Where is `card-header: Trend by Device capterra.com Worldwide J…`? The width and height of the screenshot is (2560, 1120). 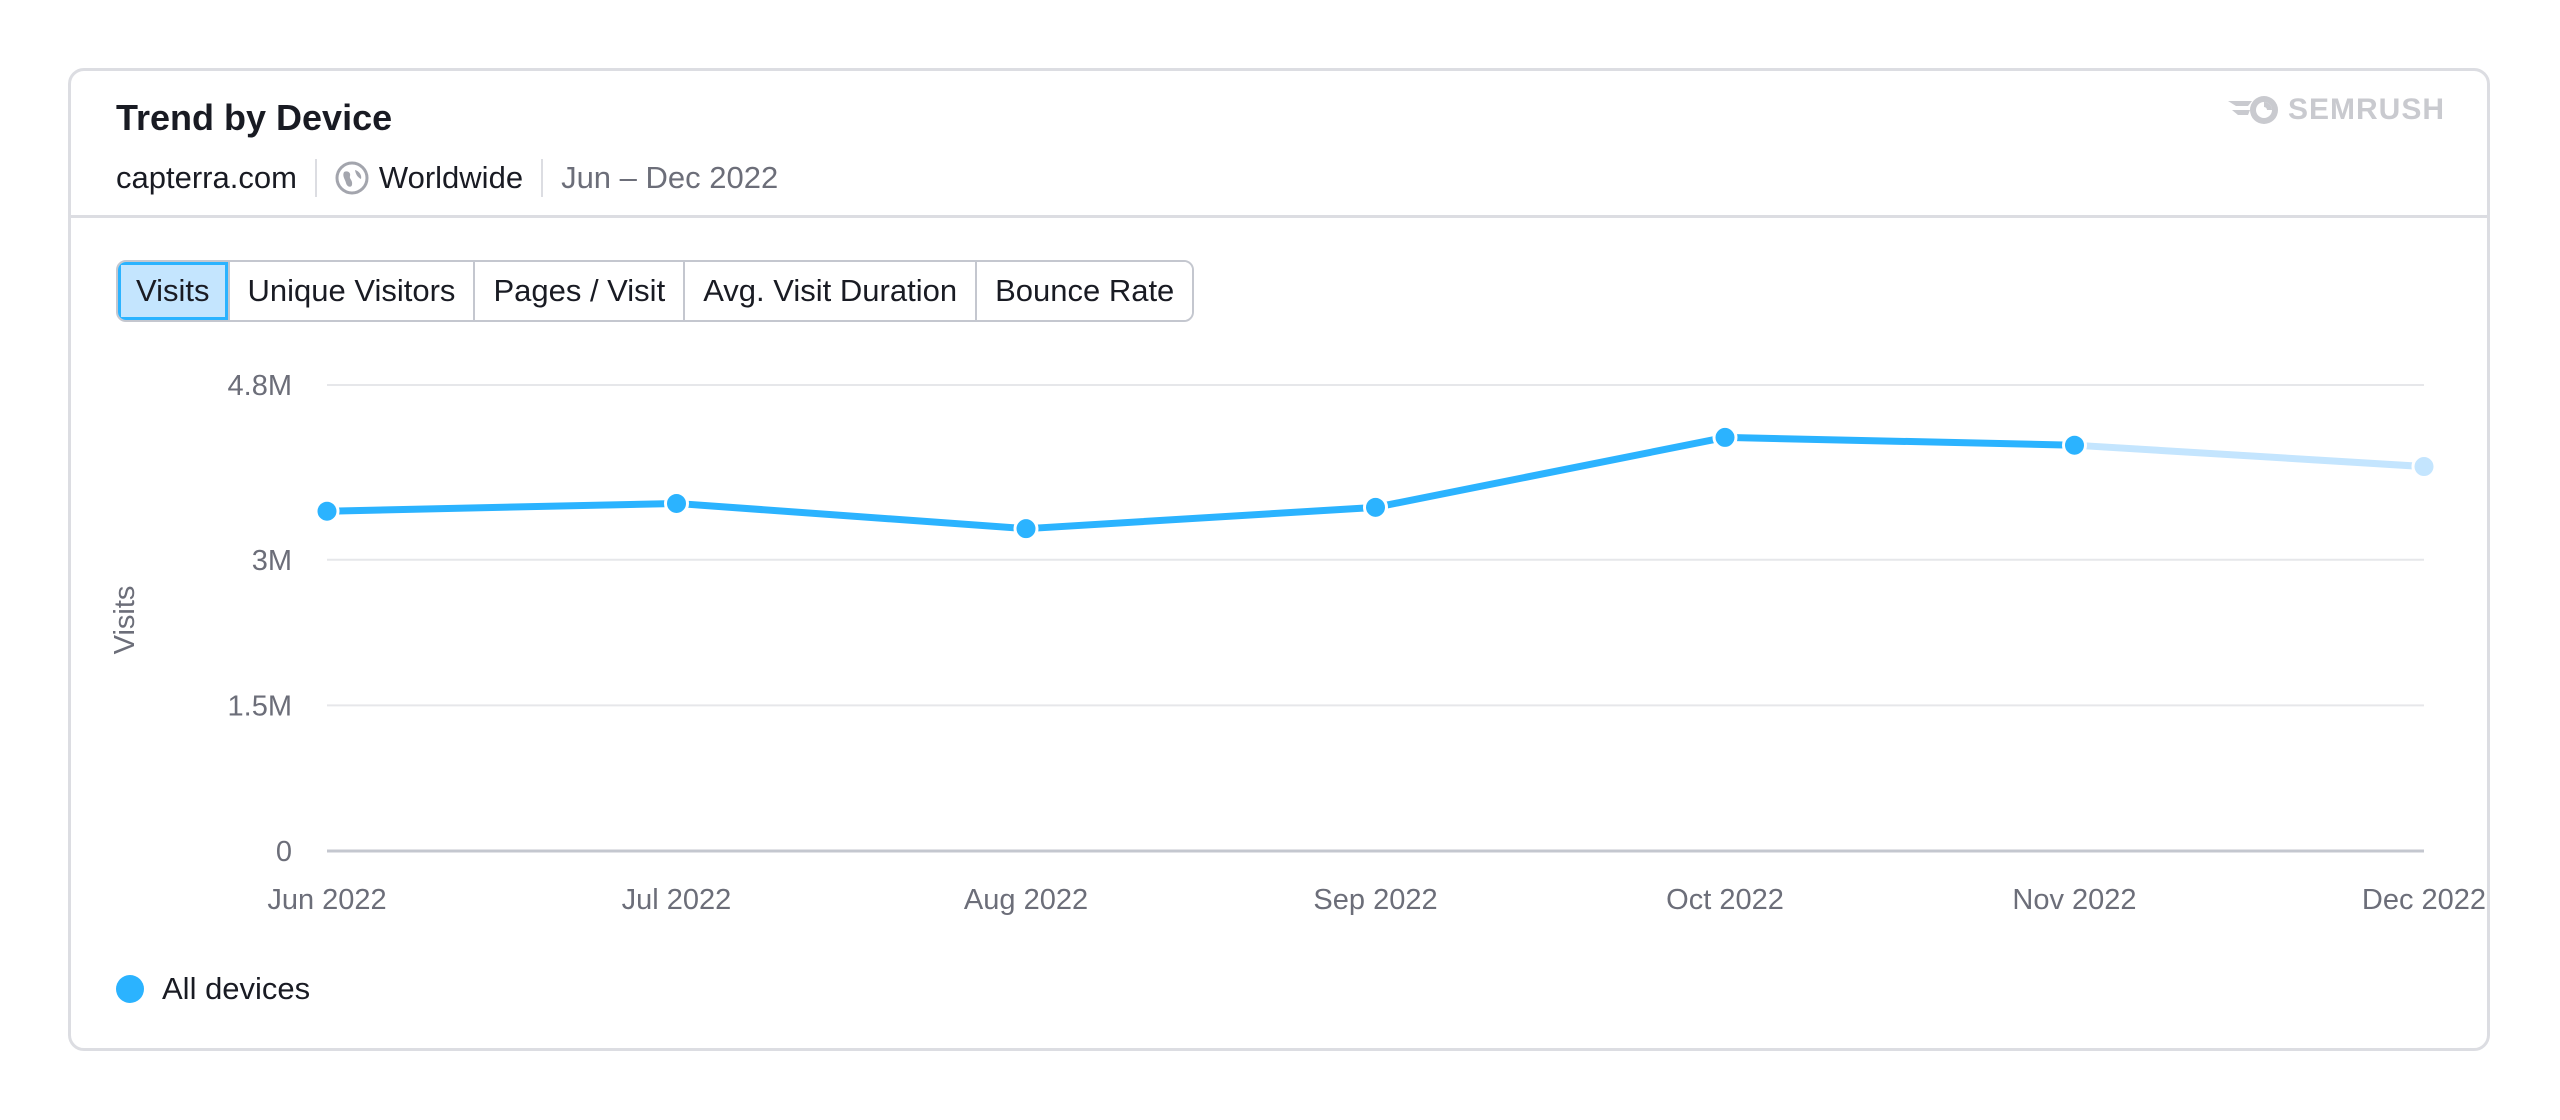 card-header: Trend by Device capterra.com Worldwide J… is located at coordinates (1279, 144).